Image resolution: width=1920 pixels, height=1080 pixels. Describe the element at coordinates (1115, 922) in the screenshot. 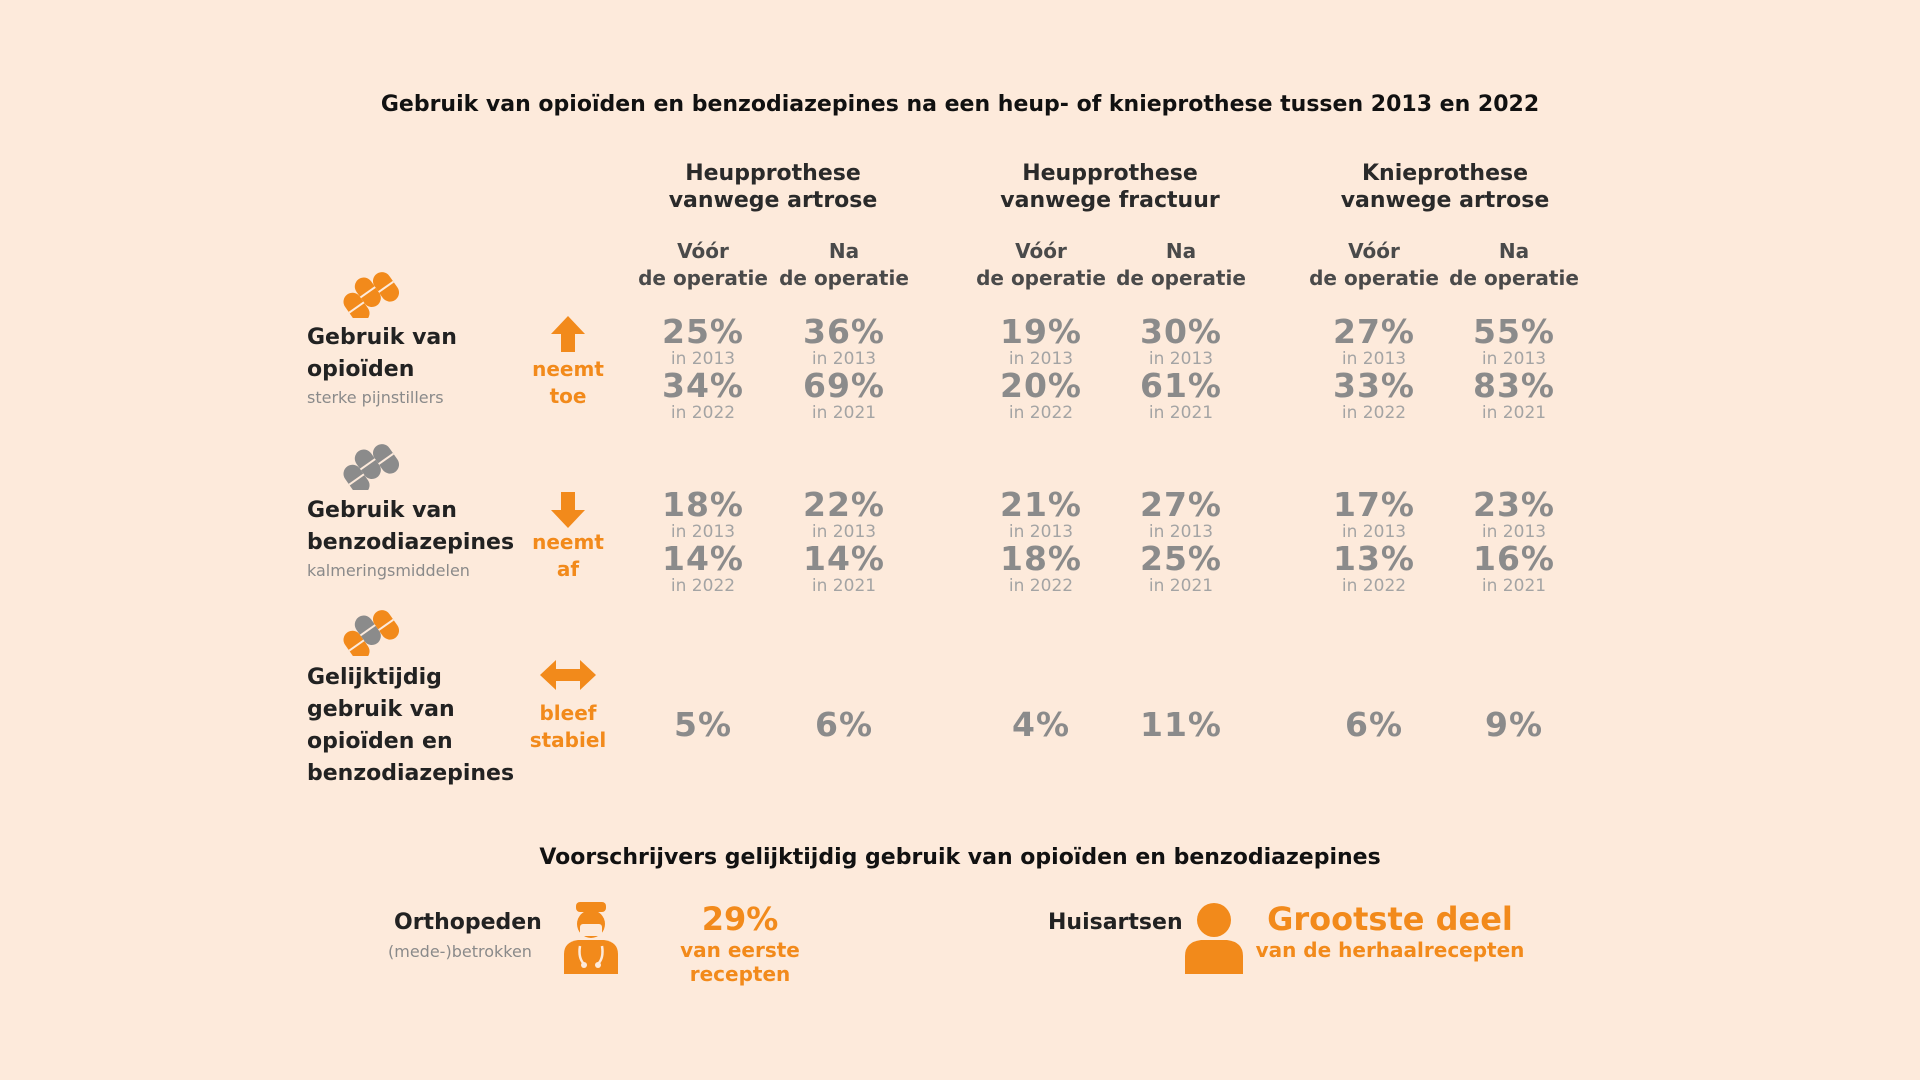

I see `gps-label: Huisartsen` at that location.